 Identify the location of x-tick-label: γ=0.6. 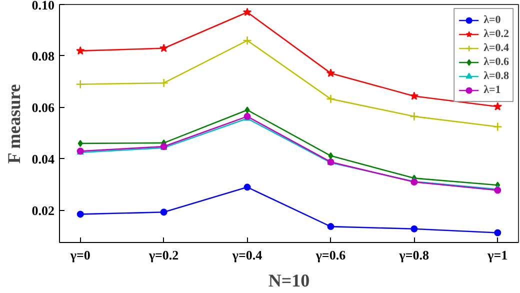
(330, 255).